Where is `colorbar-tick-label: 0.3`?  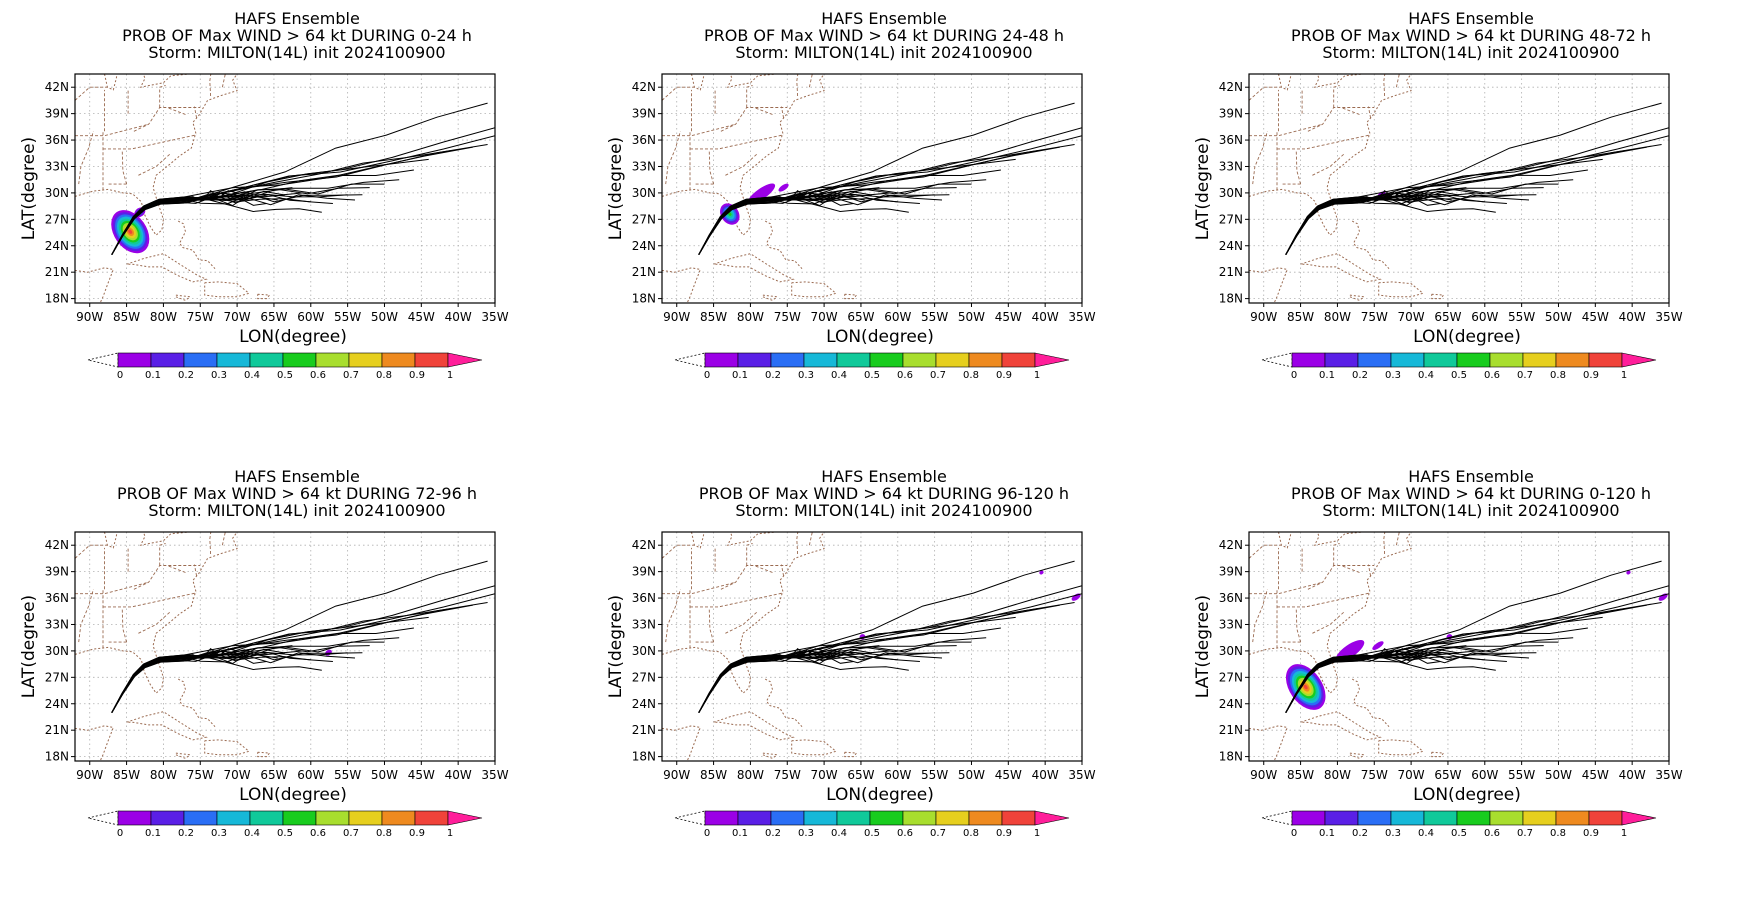 colorbar-tick-label: 0.3 is located at coordinates (1393, 375).